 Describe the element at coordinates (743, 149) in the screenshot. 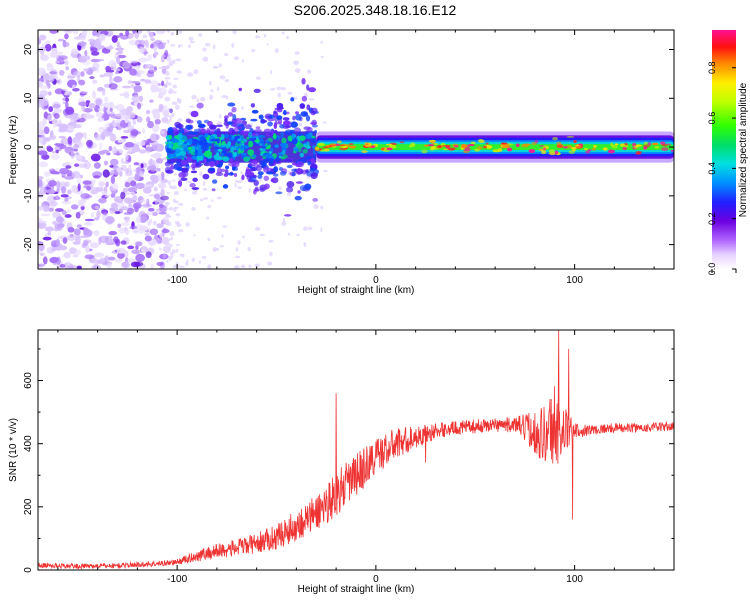

I see `colorbar-label: Normalized spectral amplitude` at that location.